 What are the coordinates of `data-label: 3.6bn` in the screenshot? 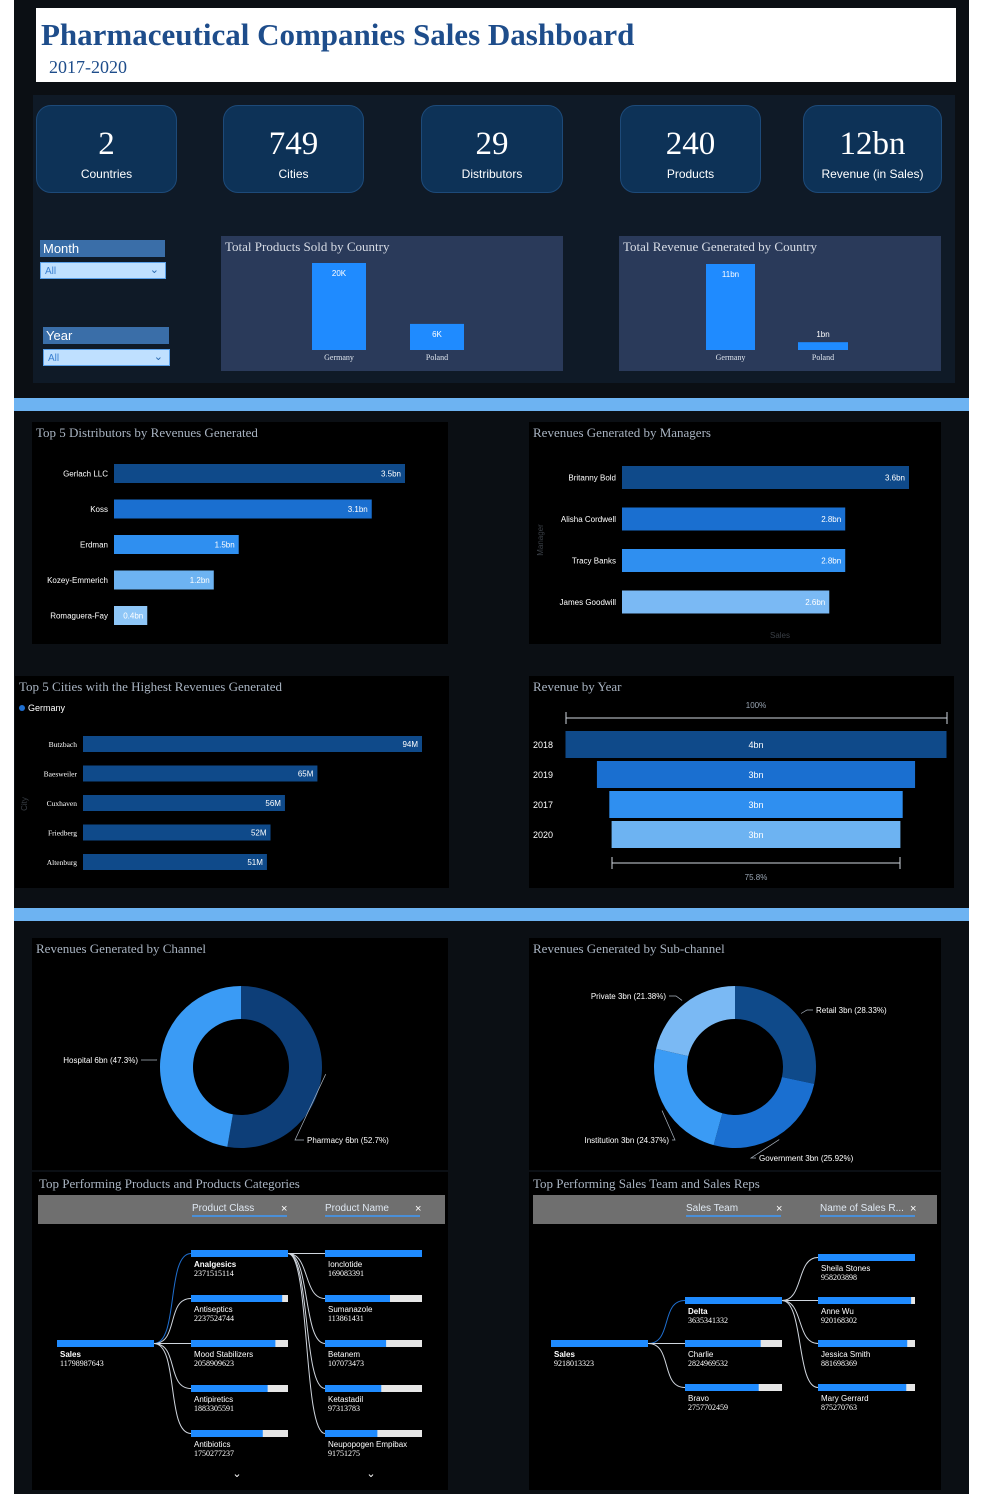 It's located at (895, 478).